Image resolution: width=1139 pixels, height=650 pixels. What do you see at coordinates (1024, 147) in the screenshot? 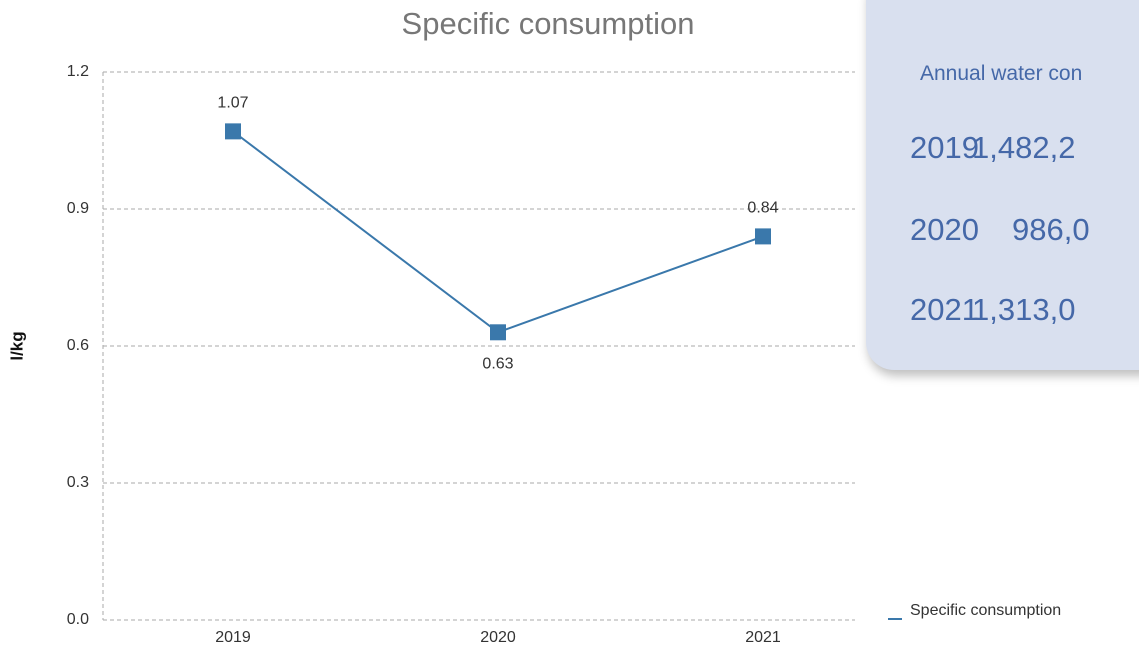
I see `panel-value: 1,482,2` at bounding box center [1024, 147].